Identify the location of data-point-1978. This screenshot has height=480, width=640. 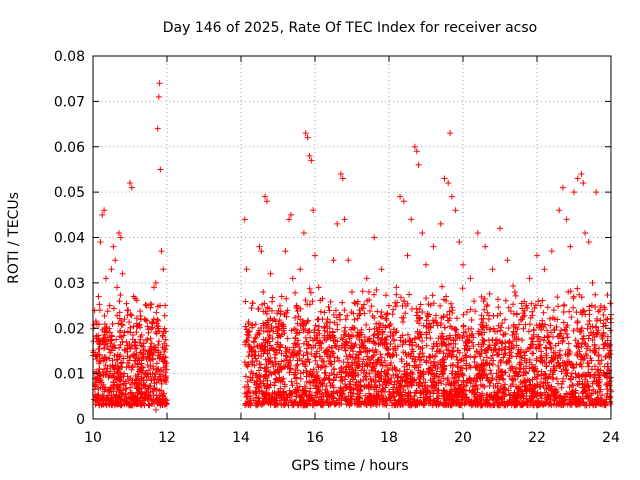
(328, 306).